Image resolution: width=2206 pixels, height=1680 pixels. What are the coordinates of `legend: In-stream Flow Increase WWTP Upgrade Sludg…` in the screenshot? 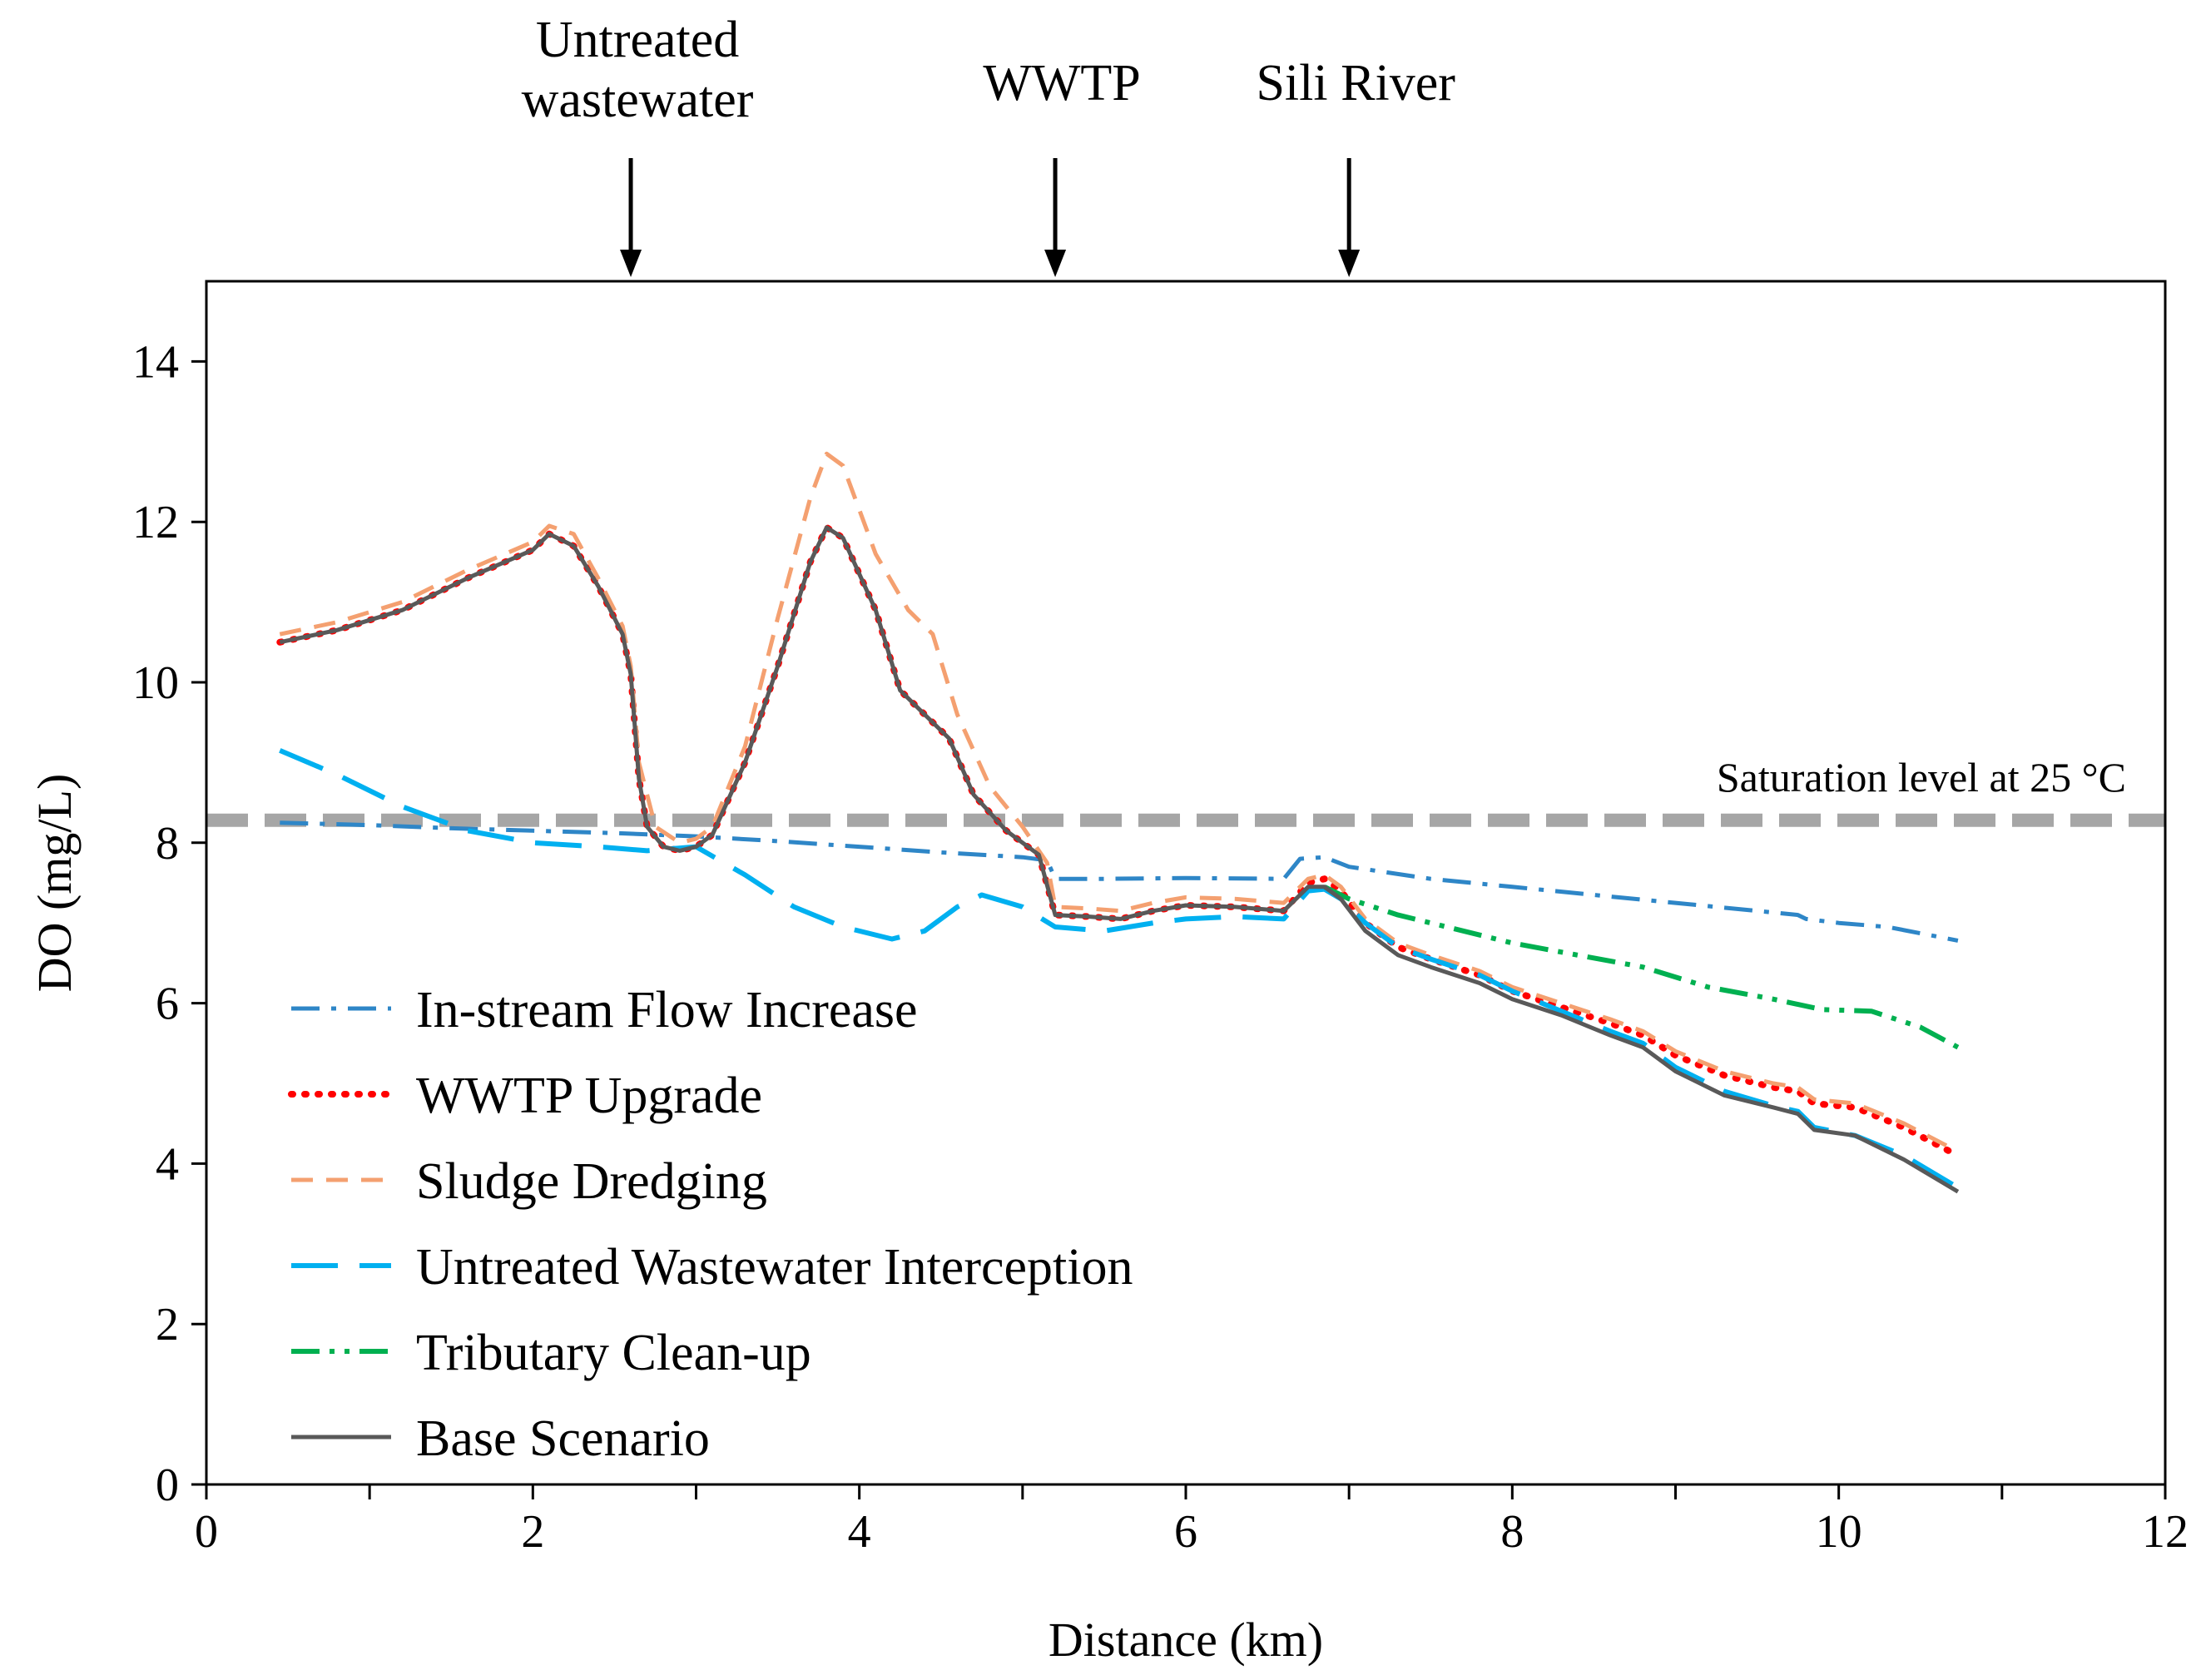 It's located at (711, 1224).